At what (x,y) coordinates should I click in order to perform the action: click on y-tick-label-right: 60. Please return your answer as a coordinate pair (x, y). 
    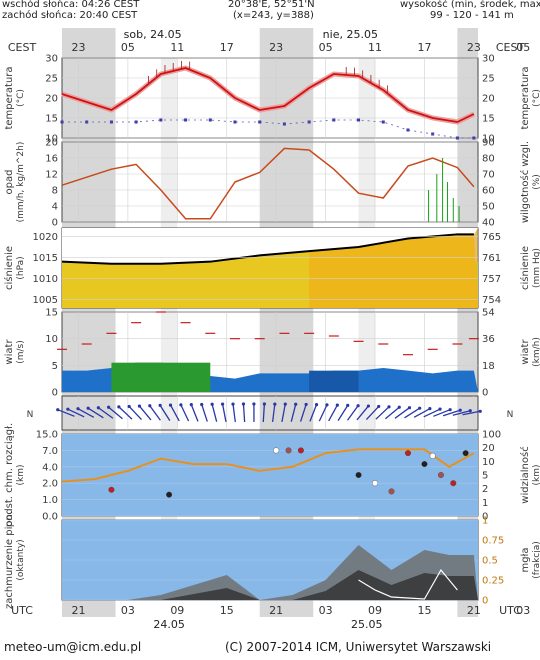
    Looking at the image, I should click on (488, 191).